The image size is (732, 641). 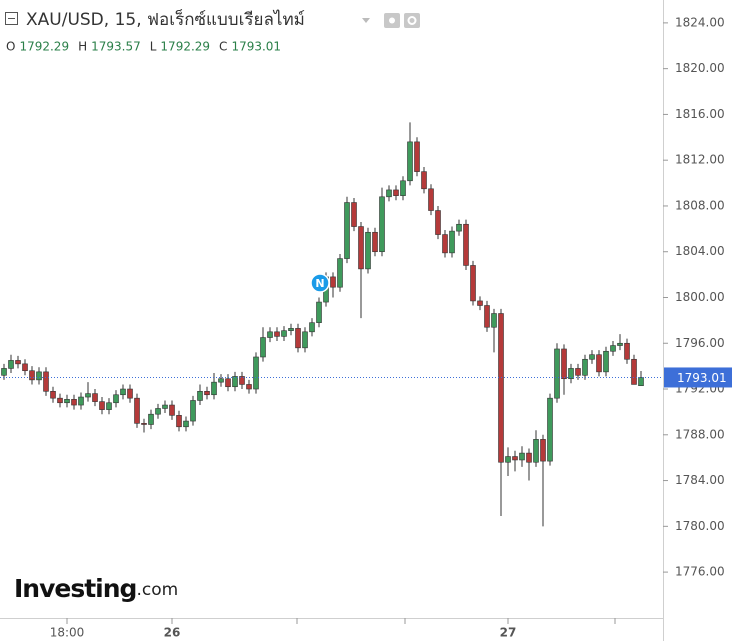 What do you see at coordinates (165, 19) in the screenshot?
I see `chart-title: XAU/USD, 15, ฟอเร็กซ์แบบเรียลไทม์` at bounding box center [165, 19].